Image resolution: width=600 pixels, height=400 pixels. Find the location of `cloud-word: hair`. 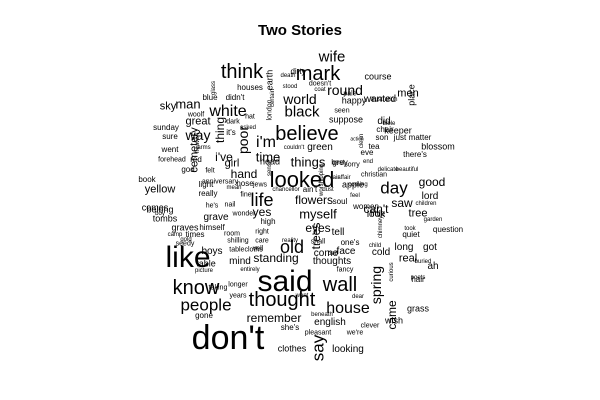

cloud-word: hair is located at coordinates (418, 279).